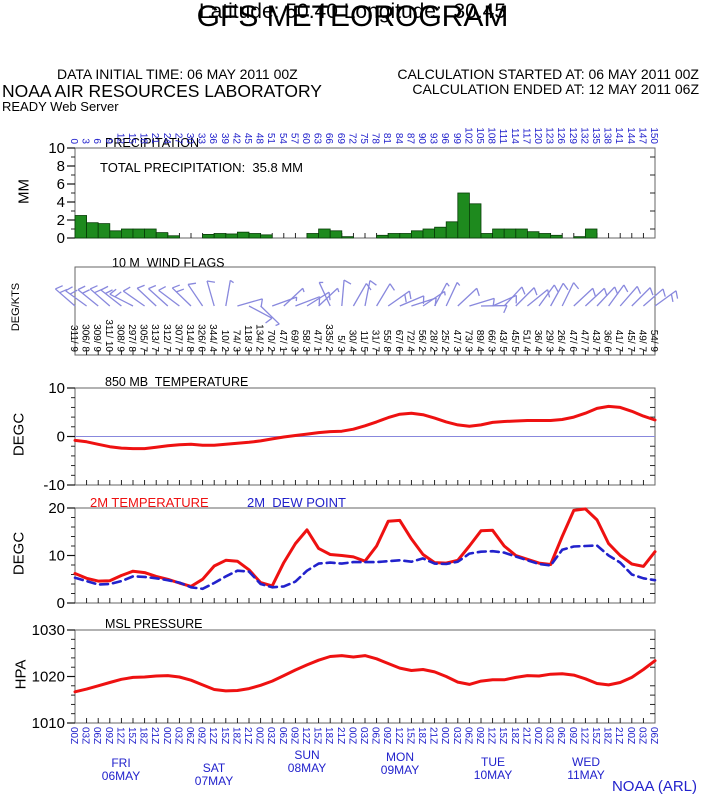 This screenshot has width=705, height=800. Describe the element at coordinates (154, 139) in the screenshot. I see `svg-text: 21` at that location.